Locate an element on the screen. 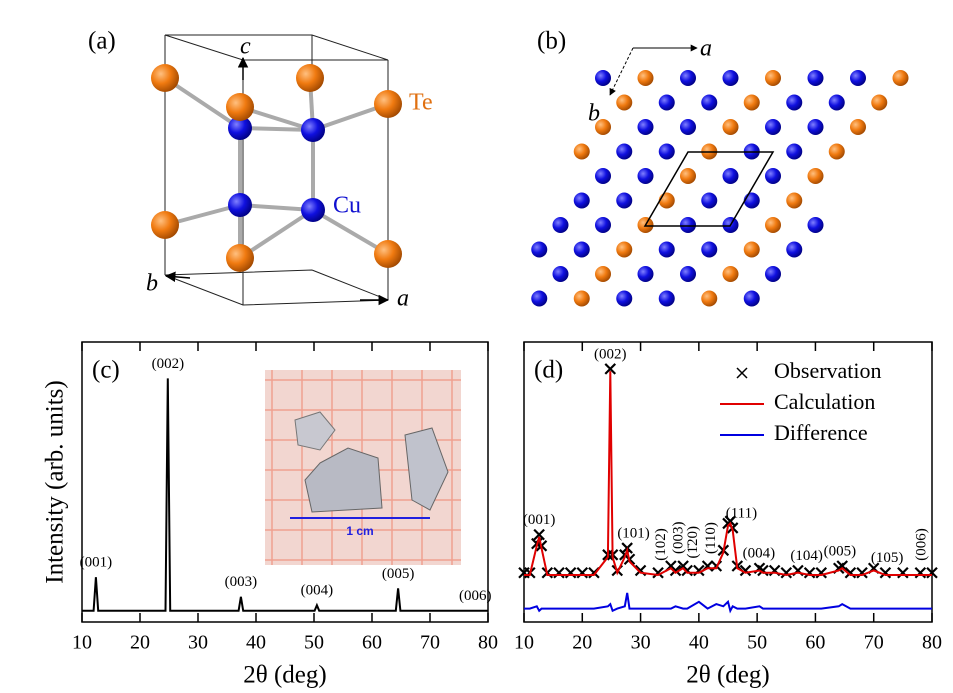  bonds is located at coordinates (276, 168).